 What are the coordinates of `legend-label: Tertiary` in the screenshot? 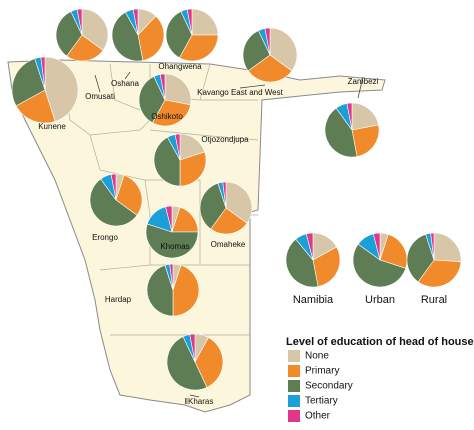 It's located at (321, 401).